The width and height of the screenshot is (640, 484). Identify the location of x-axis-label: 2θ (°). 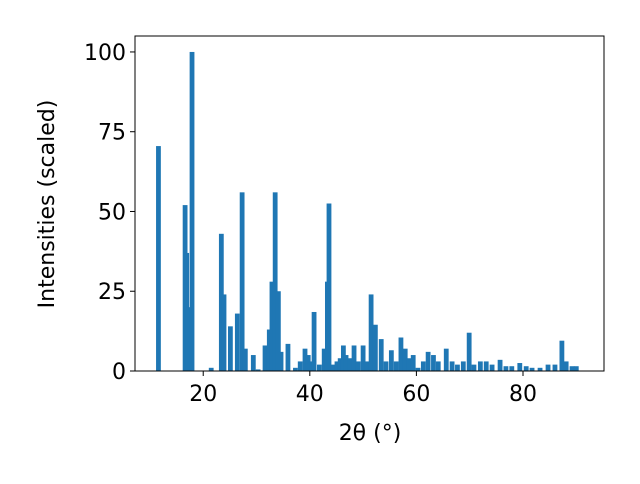
(370, 433).